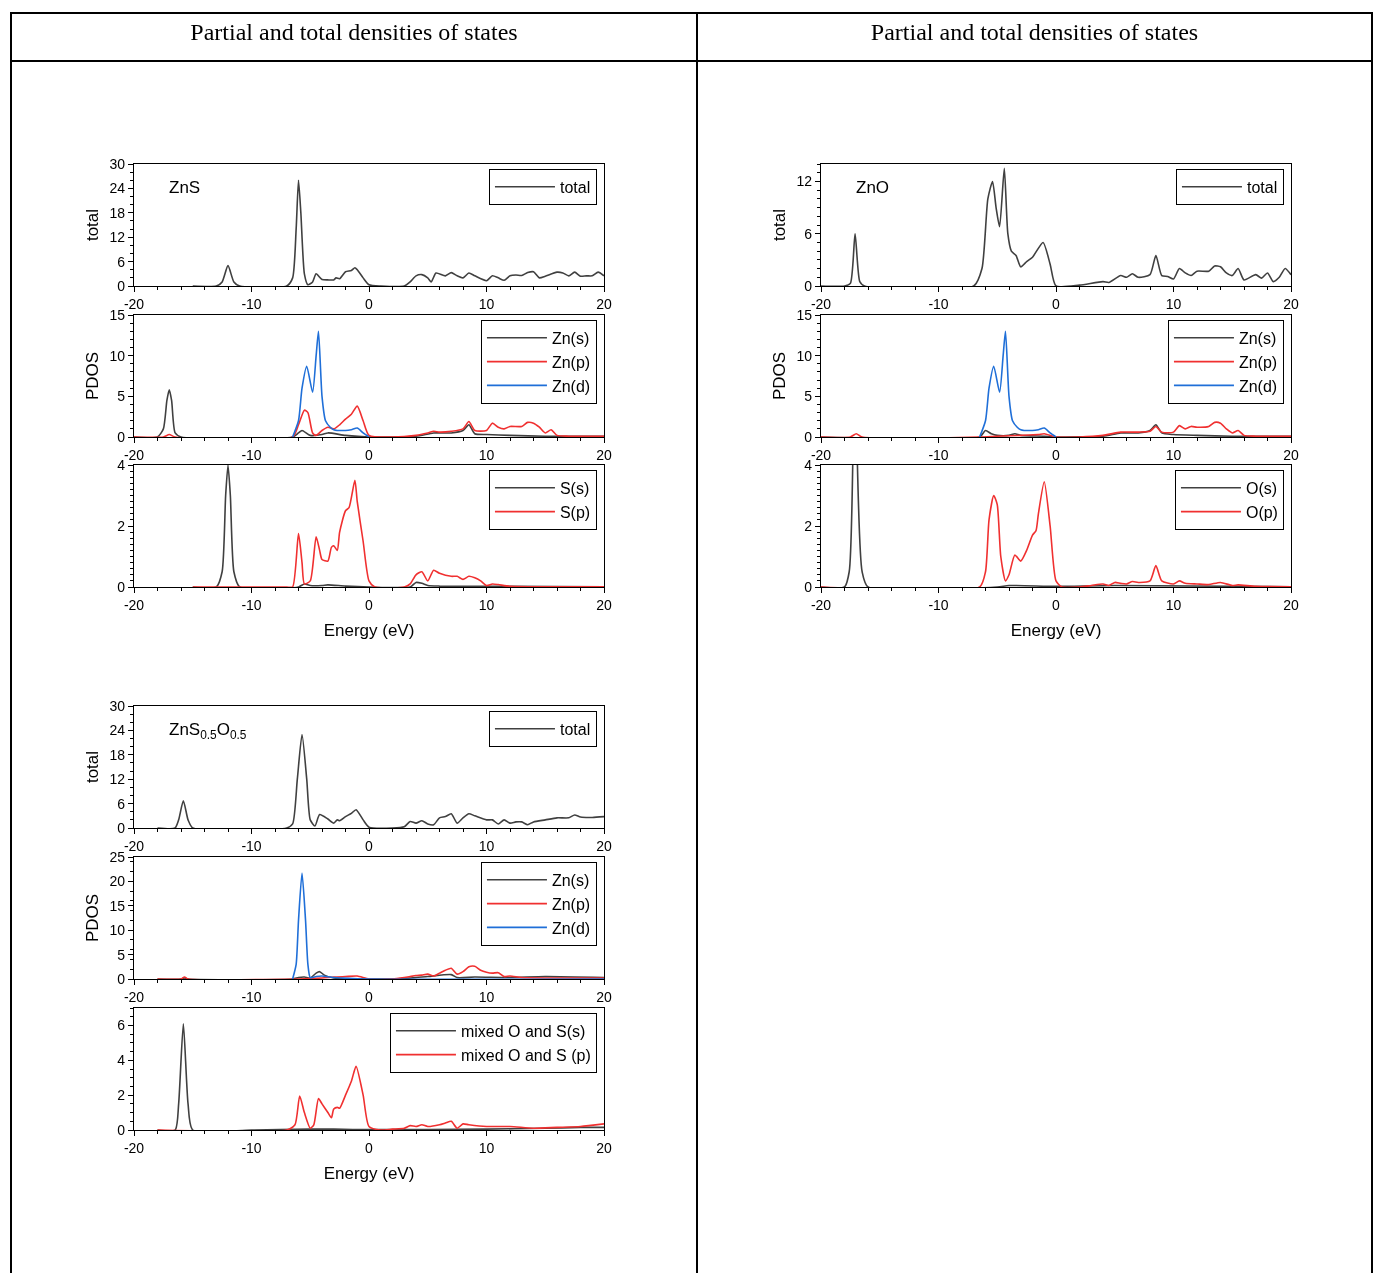 Image resolution: width=1373 pixels, height=1273 pixels. What do you see at coordinates (1261, 512) in the screenshot?
I see `legend-label: O(p)` at bounding box center [1261, 512].